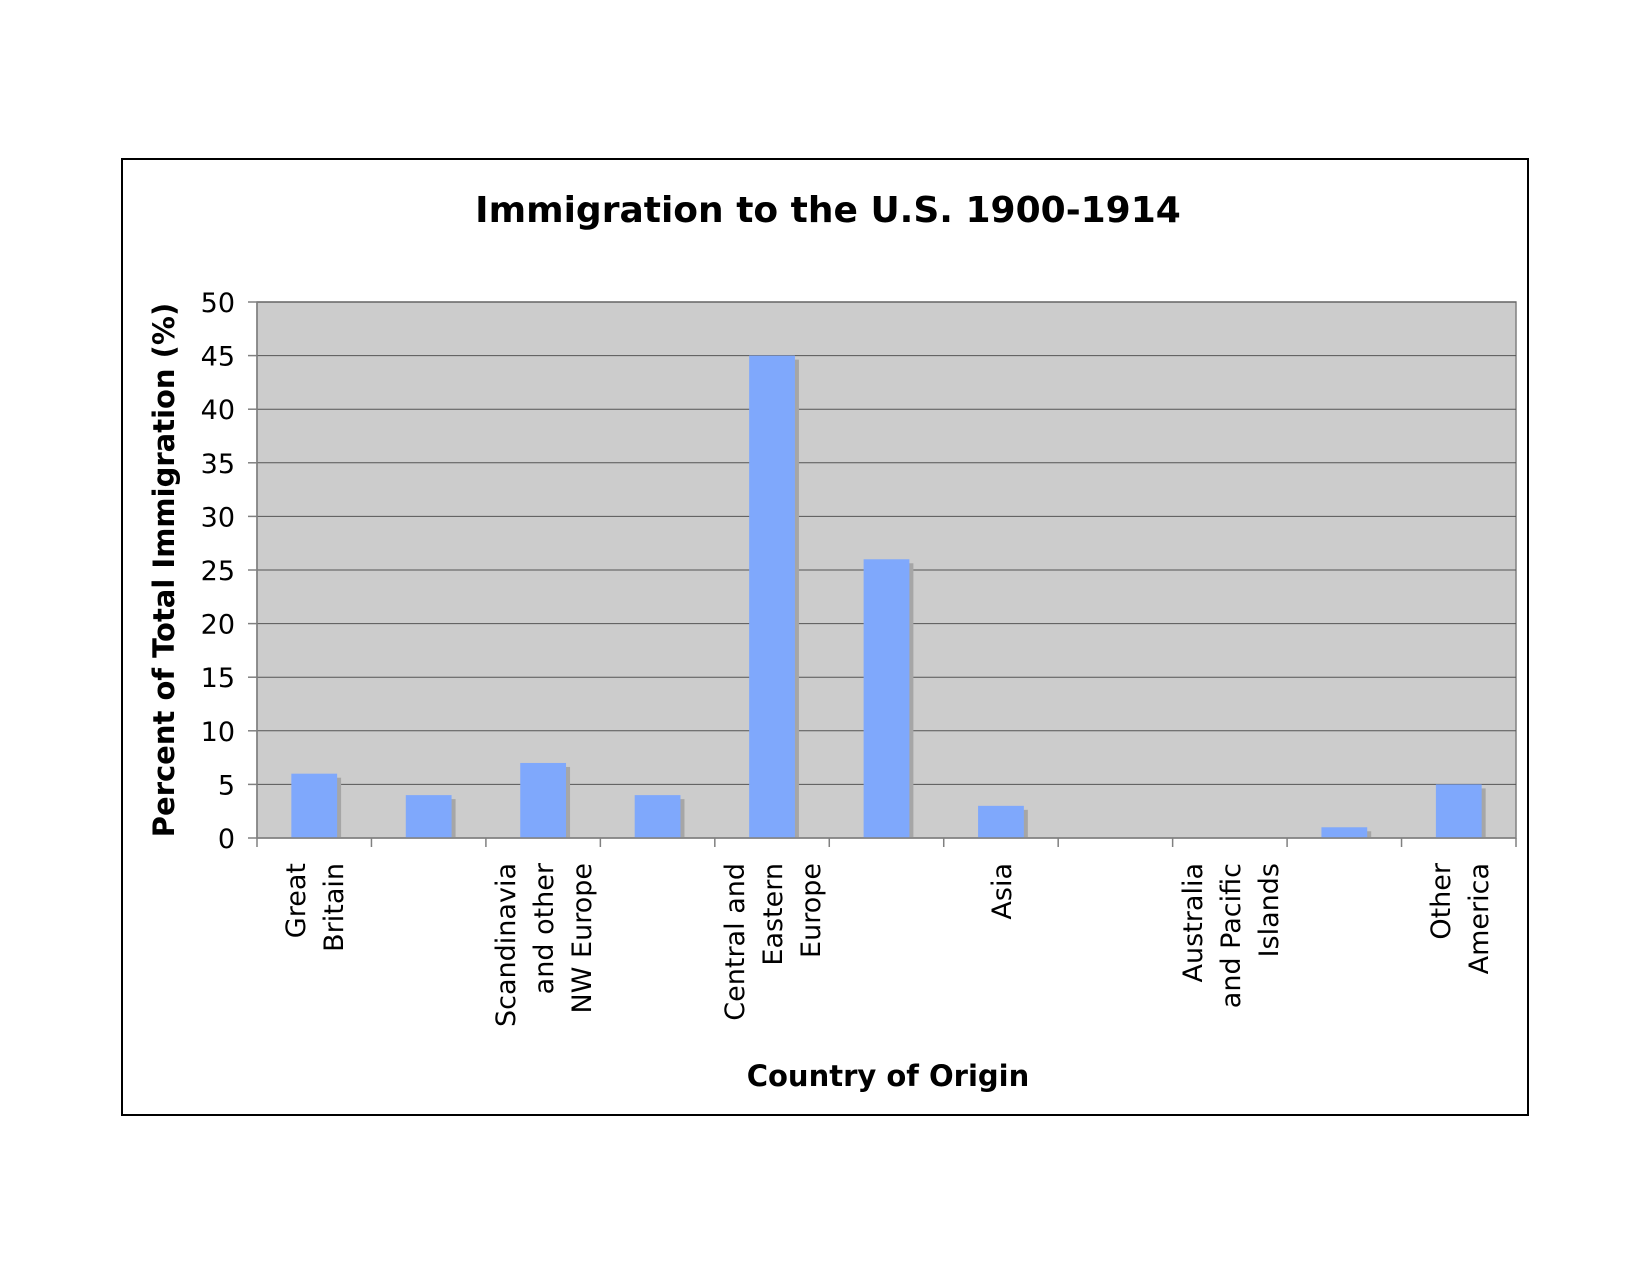  What do you see at coordinates (1231, 935) in the screenshot?
I see `x-category-label: and Pacific` at bounding box center [1231, 935].